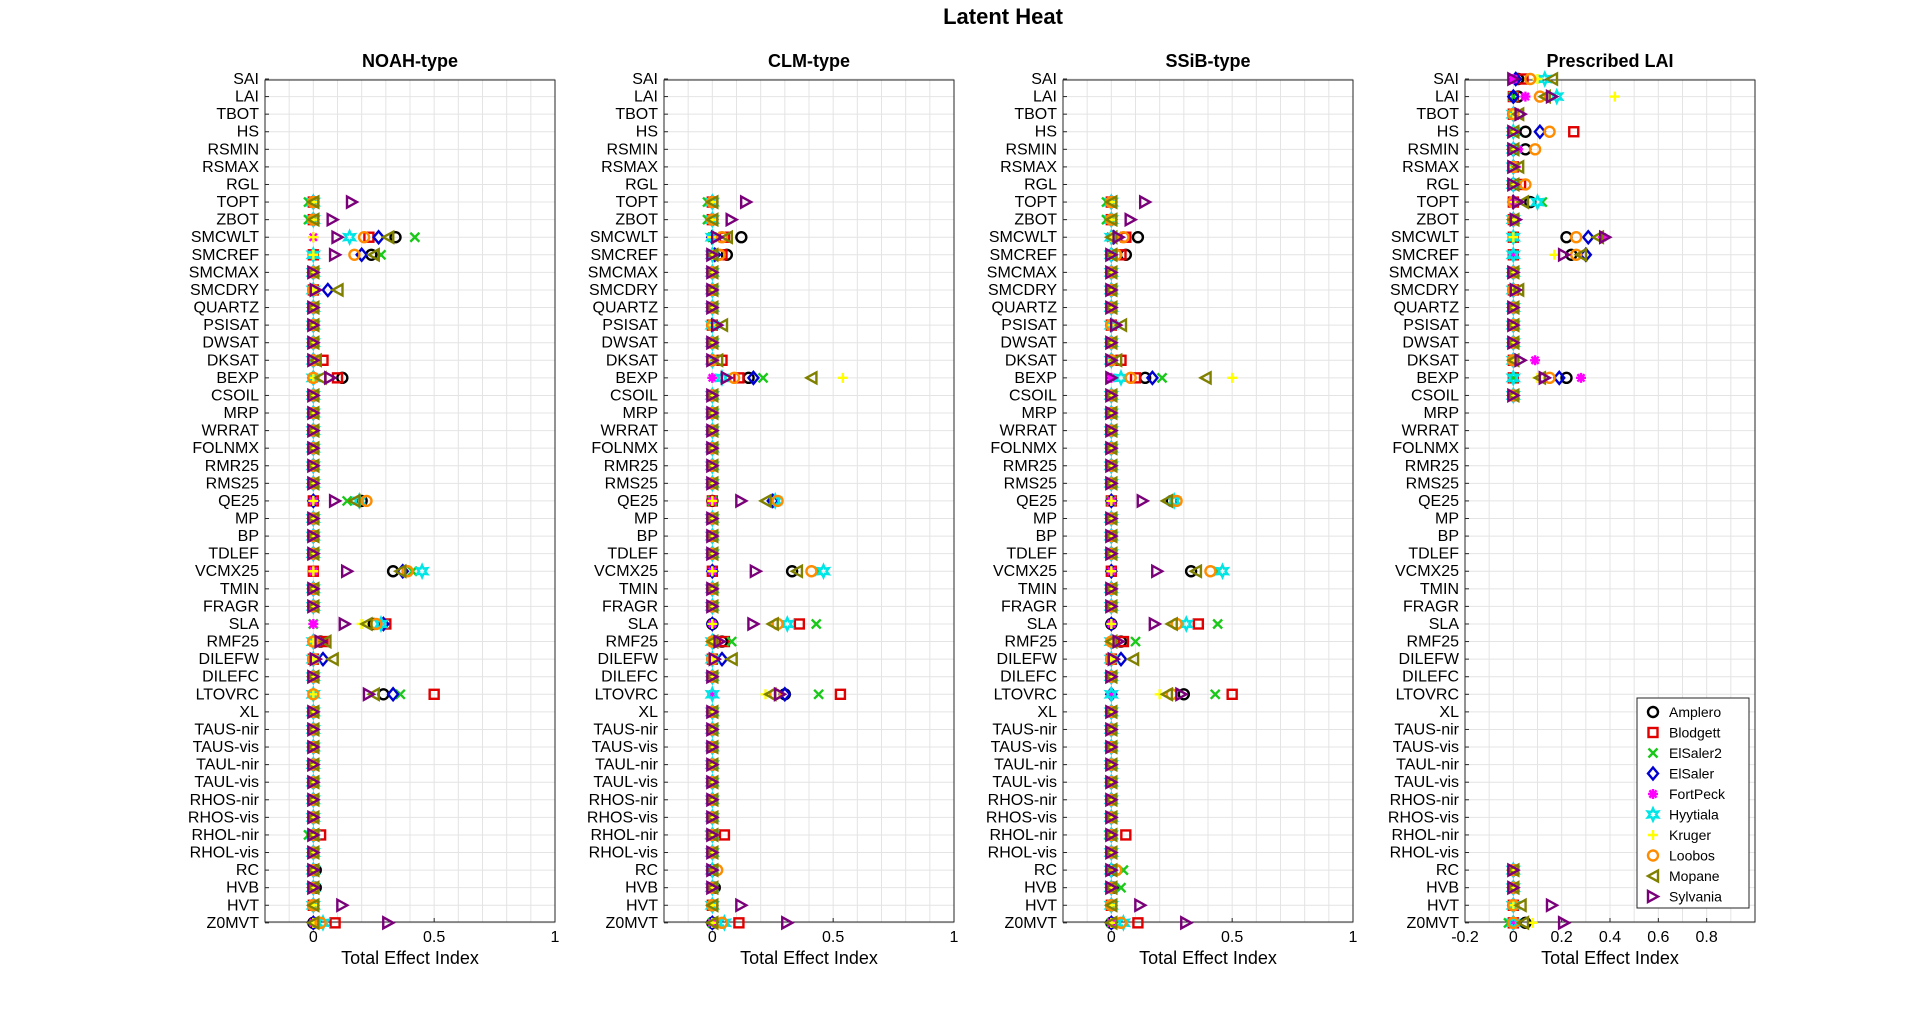 The width and height of the screenshot is (1913, 1022). I want to click on point-amplero, so click(792, 571).